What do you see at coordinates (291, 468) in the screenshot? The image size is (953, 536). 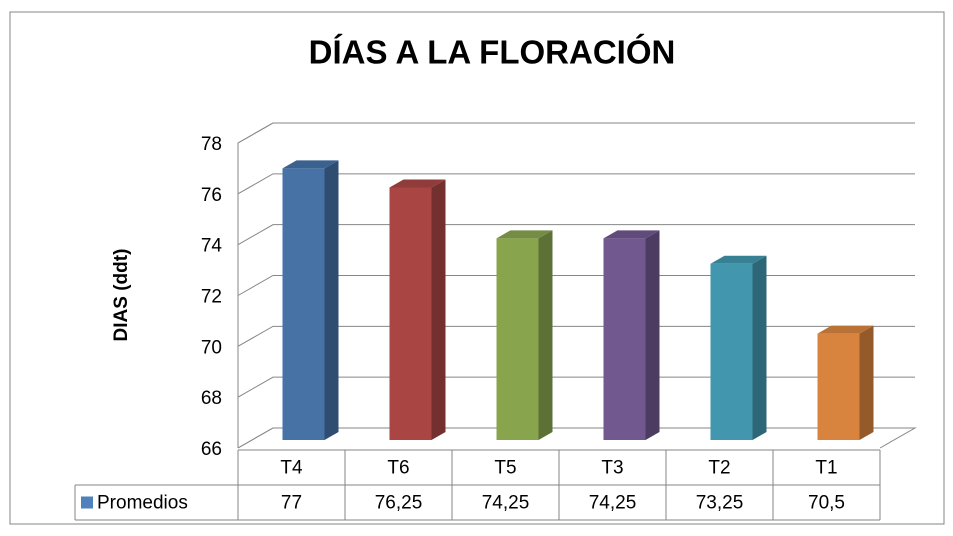 I see `x-tick-label: T4` at bounding box center [291, 468].